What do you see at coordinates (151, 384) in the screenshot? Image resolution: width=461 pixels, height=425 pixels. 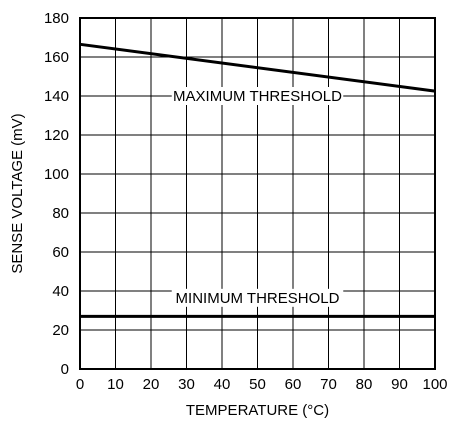 I see `x-tick-label: 20` at bounding box center [151, 384].